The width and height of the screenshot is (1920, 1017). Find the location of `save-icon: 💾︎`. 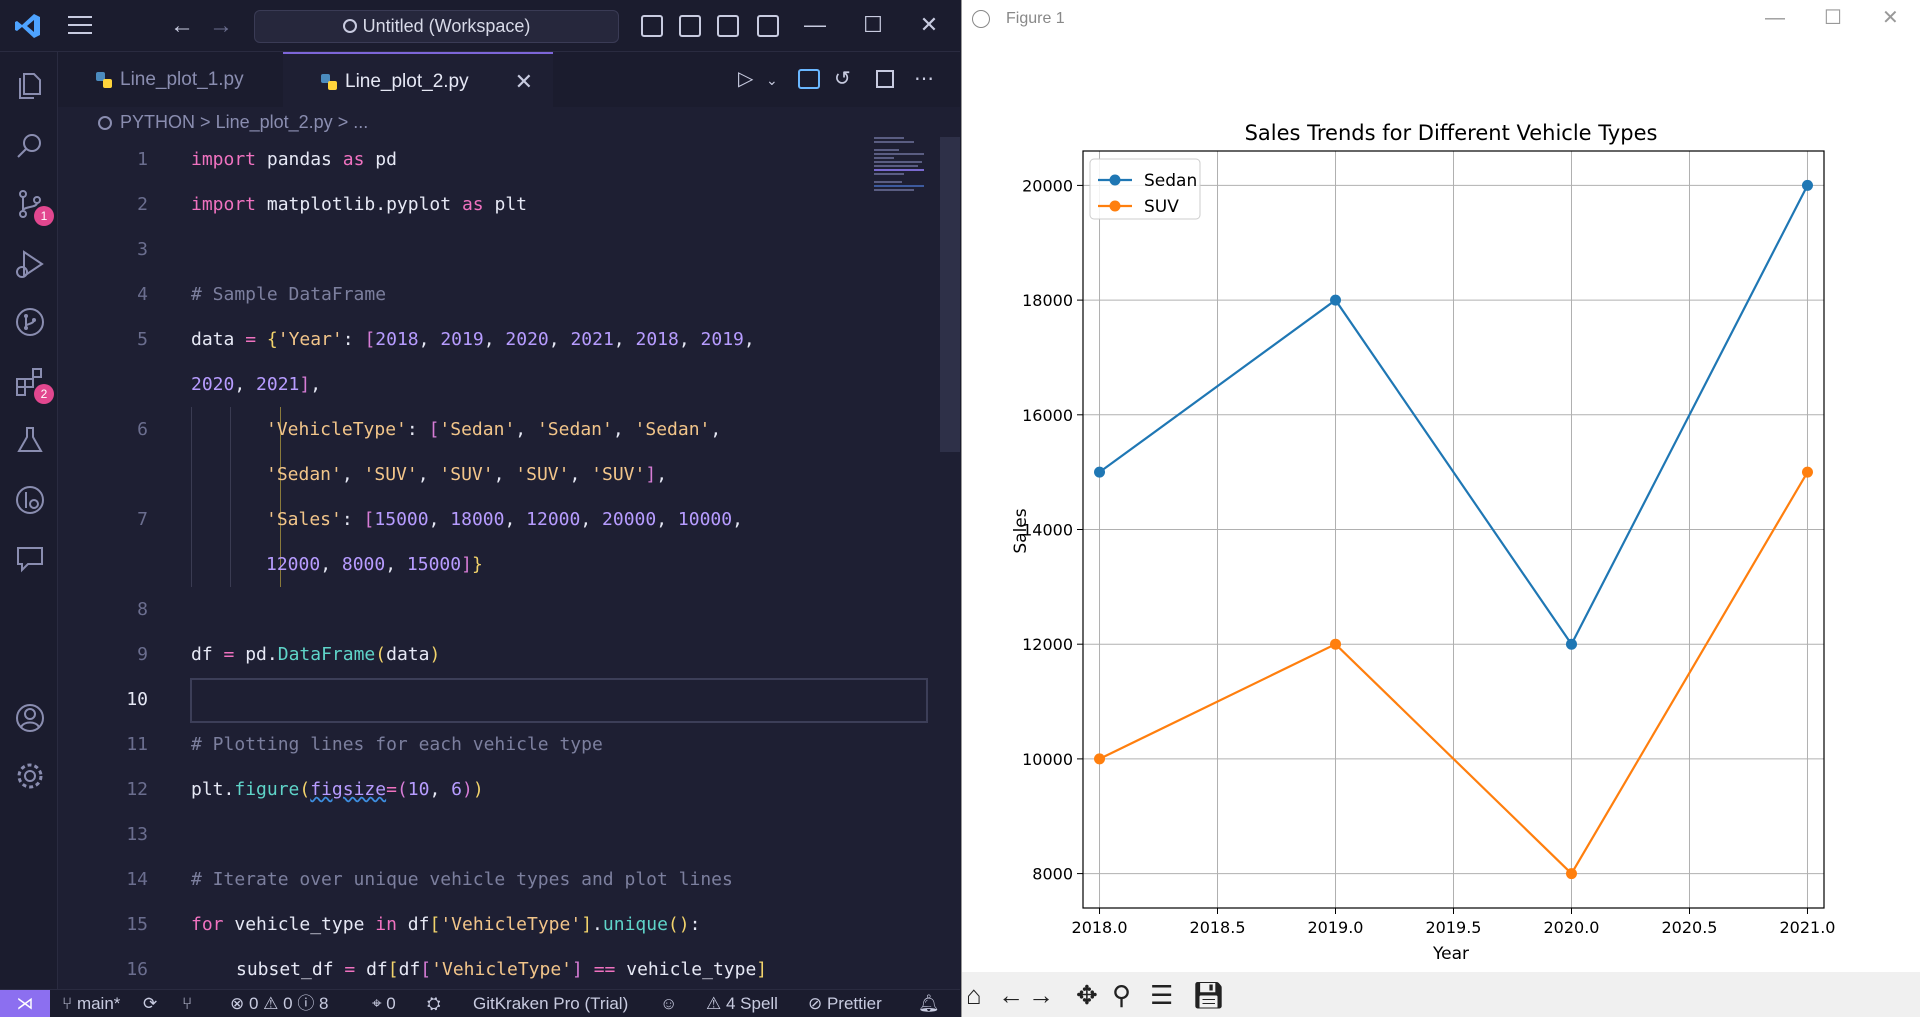

save-icon: 💾︎ is located at coordinates (1209, 995).